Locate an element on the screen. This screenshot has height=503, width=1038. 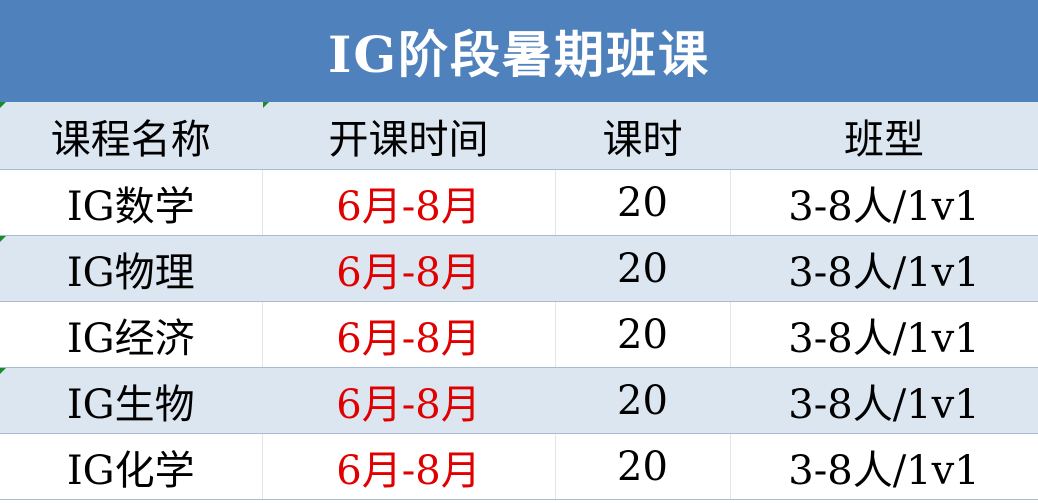
table-row: IG数学 6月-8月 20 3-8人/1v1 is located at coordinates (519, 202).